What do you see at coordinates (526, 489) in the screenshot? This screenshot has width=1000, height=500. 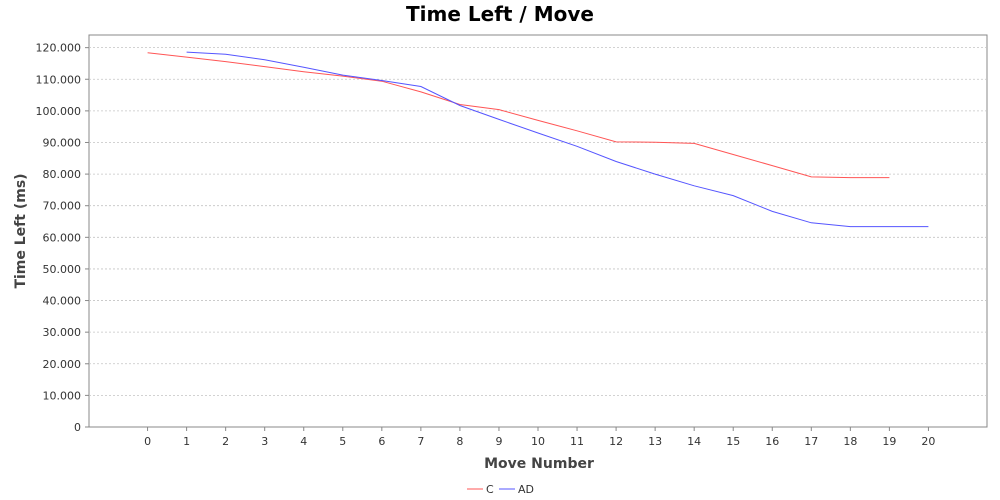 I see `legend-label-ad: AD` at bounding box center [526, 489].